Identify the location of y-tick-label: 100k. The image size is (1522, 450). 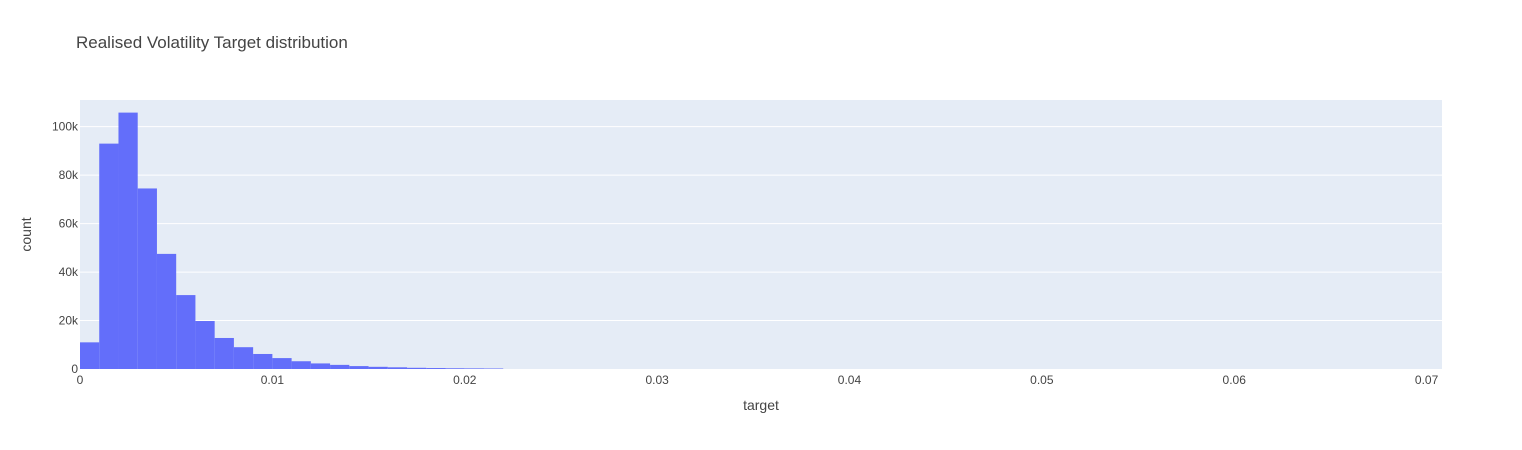
(65, 127).